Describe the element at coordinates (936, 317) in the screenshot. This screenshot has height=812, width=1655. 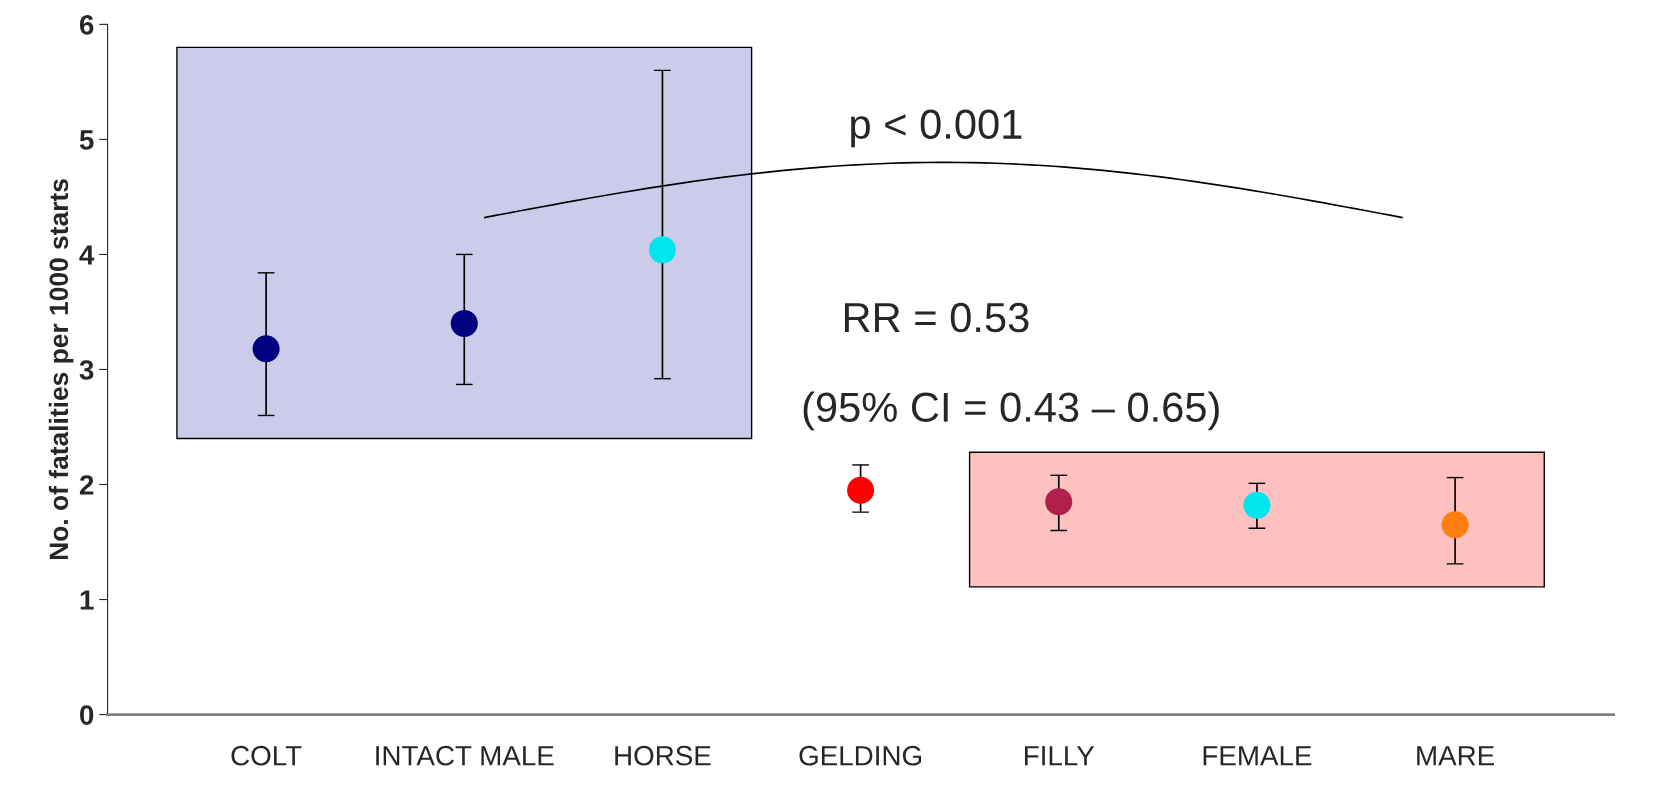
I see `annotation: RR = 0.53` at that location.